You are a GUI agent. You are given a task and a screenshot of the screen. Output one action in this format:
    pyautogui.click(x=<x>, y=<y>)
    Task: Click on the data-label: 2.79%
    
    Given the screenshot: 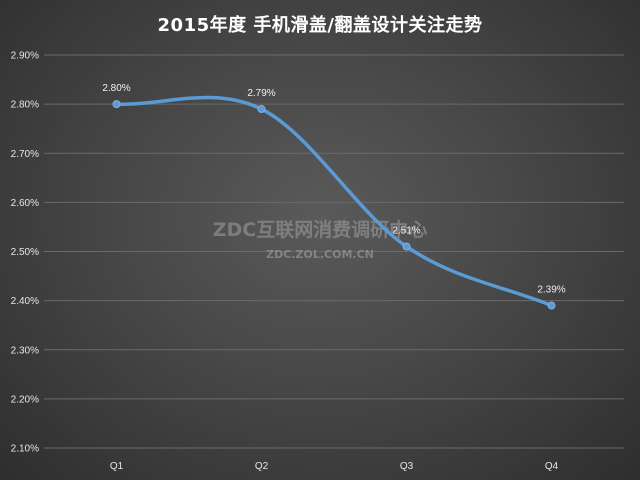 What is the action you would take?
    pyautogui.click(x=261, y=93)
    